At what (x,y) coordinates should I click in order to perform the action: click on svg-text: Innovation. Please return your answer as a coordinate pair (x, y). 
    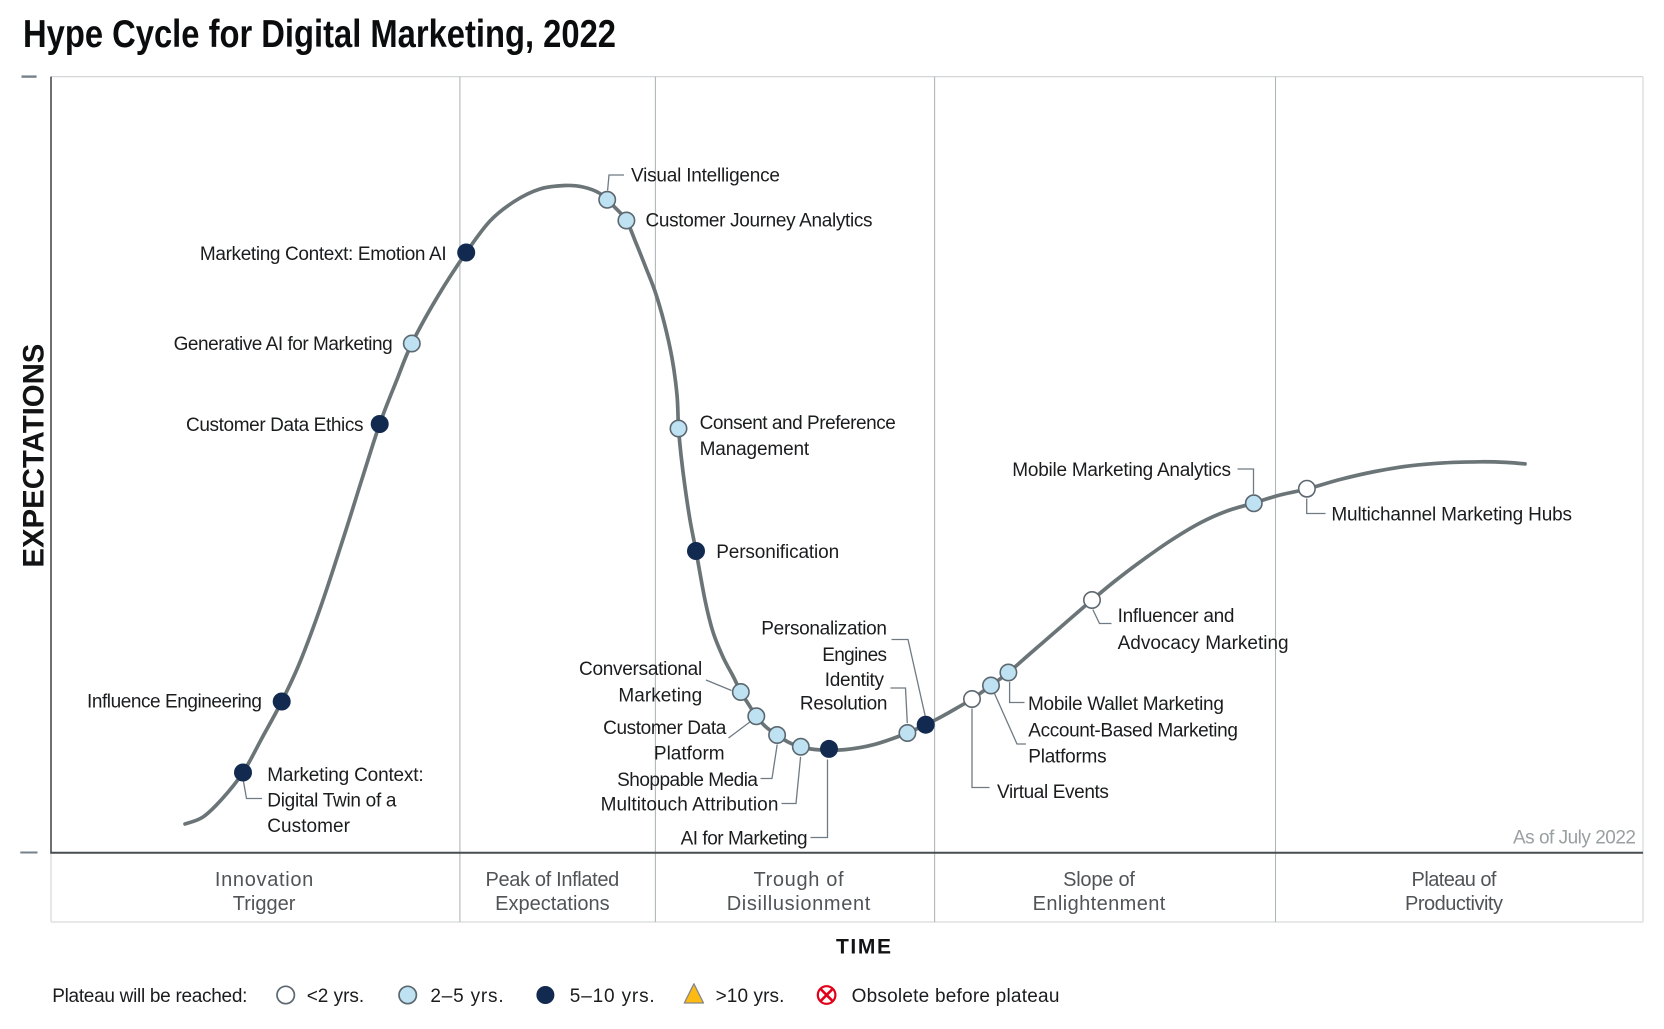
    Looking at the image, I should click on (264, 880).